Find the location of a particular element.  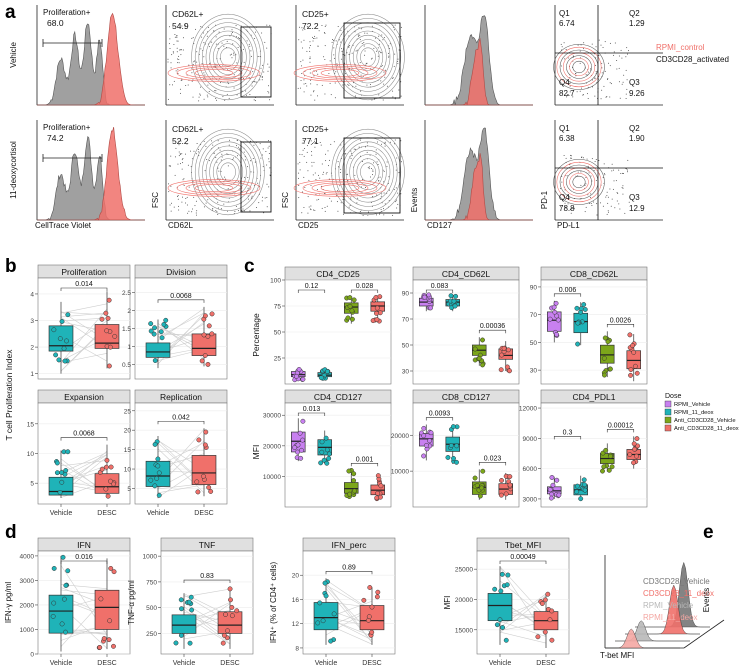

y-tick-label: 1 is located at coordinates (32, 374).